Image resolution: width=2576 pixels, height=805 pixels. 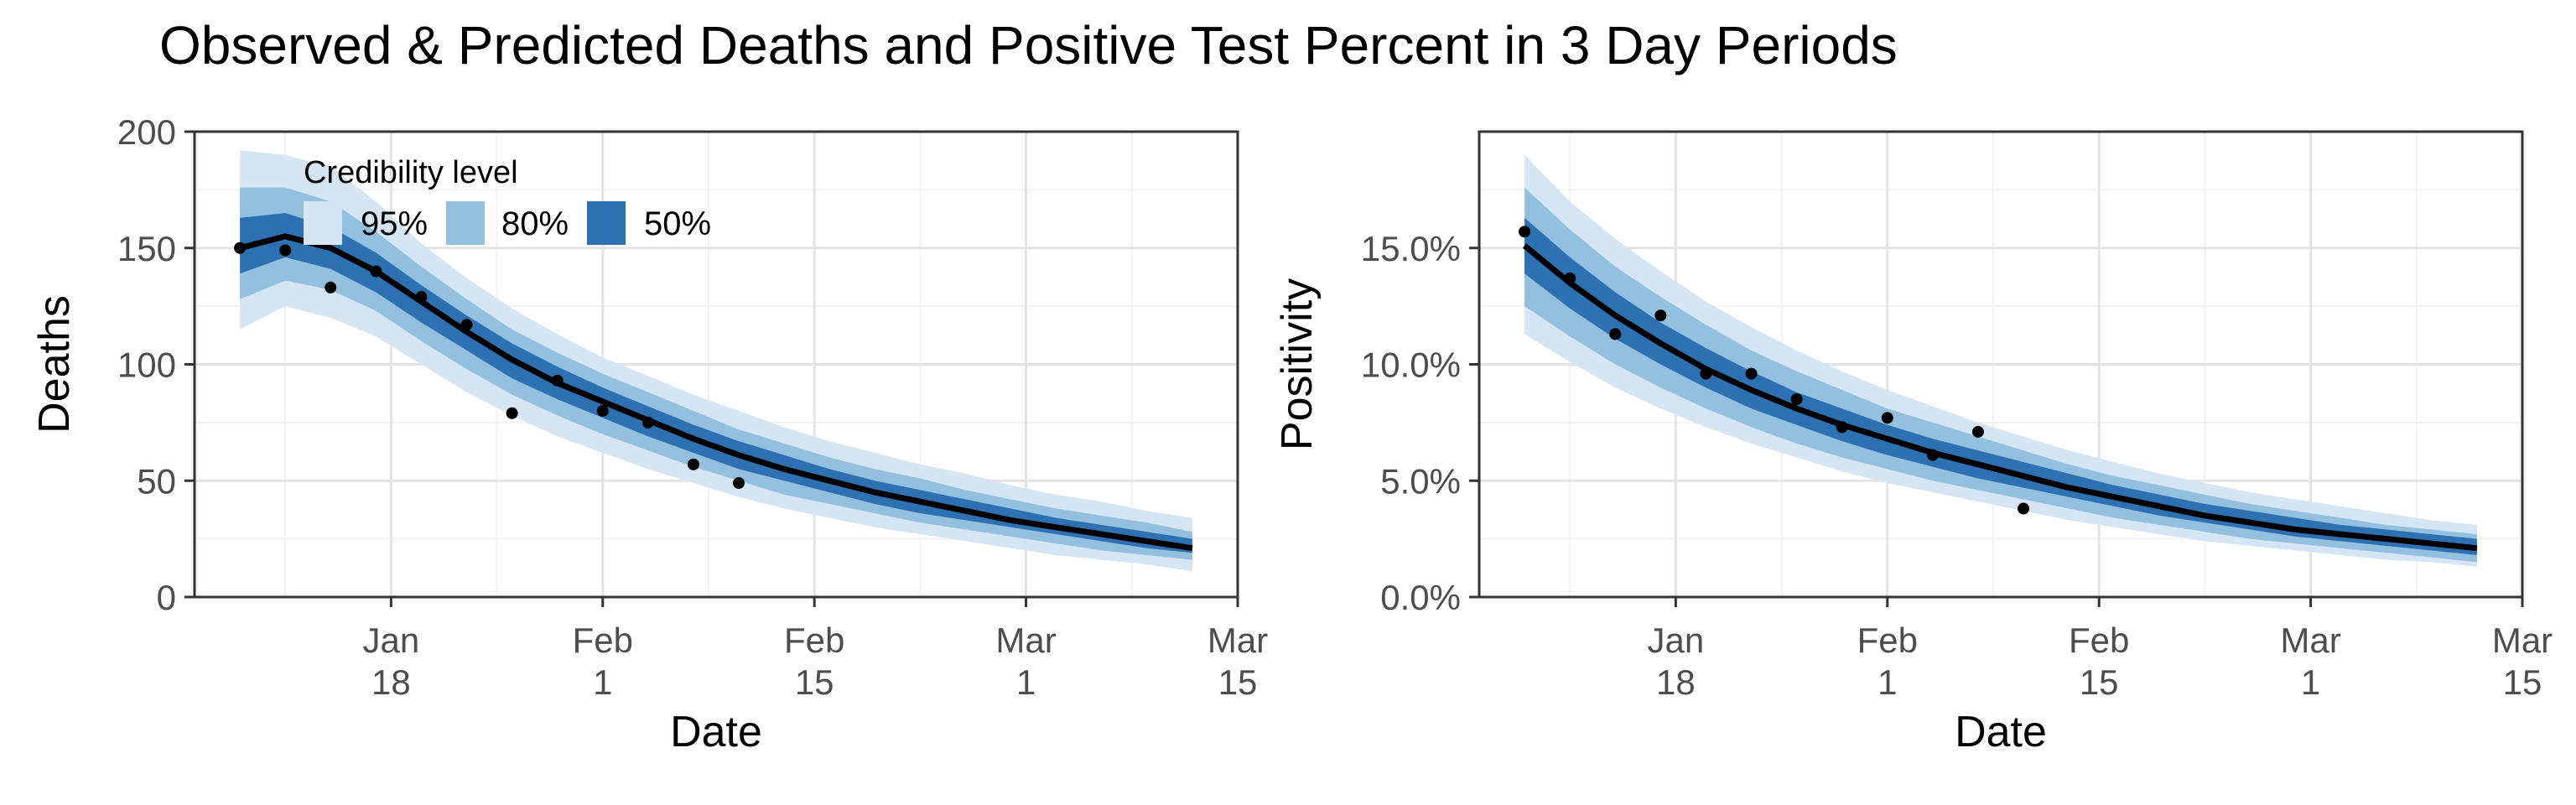 What do you see at coordinates (677, 223) in the screenshot?
I see `legend-label-50: 50%` at bounding box center [677, 223].